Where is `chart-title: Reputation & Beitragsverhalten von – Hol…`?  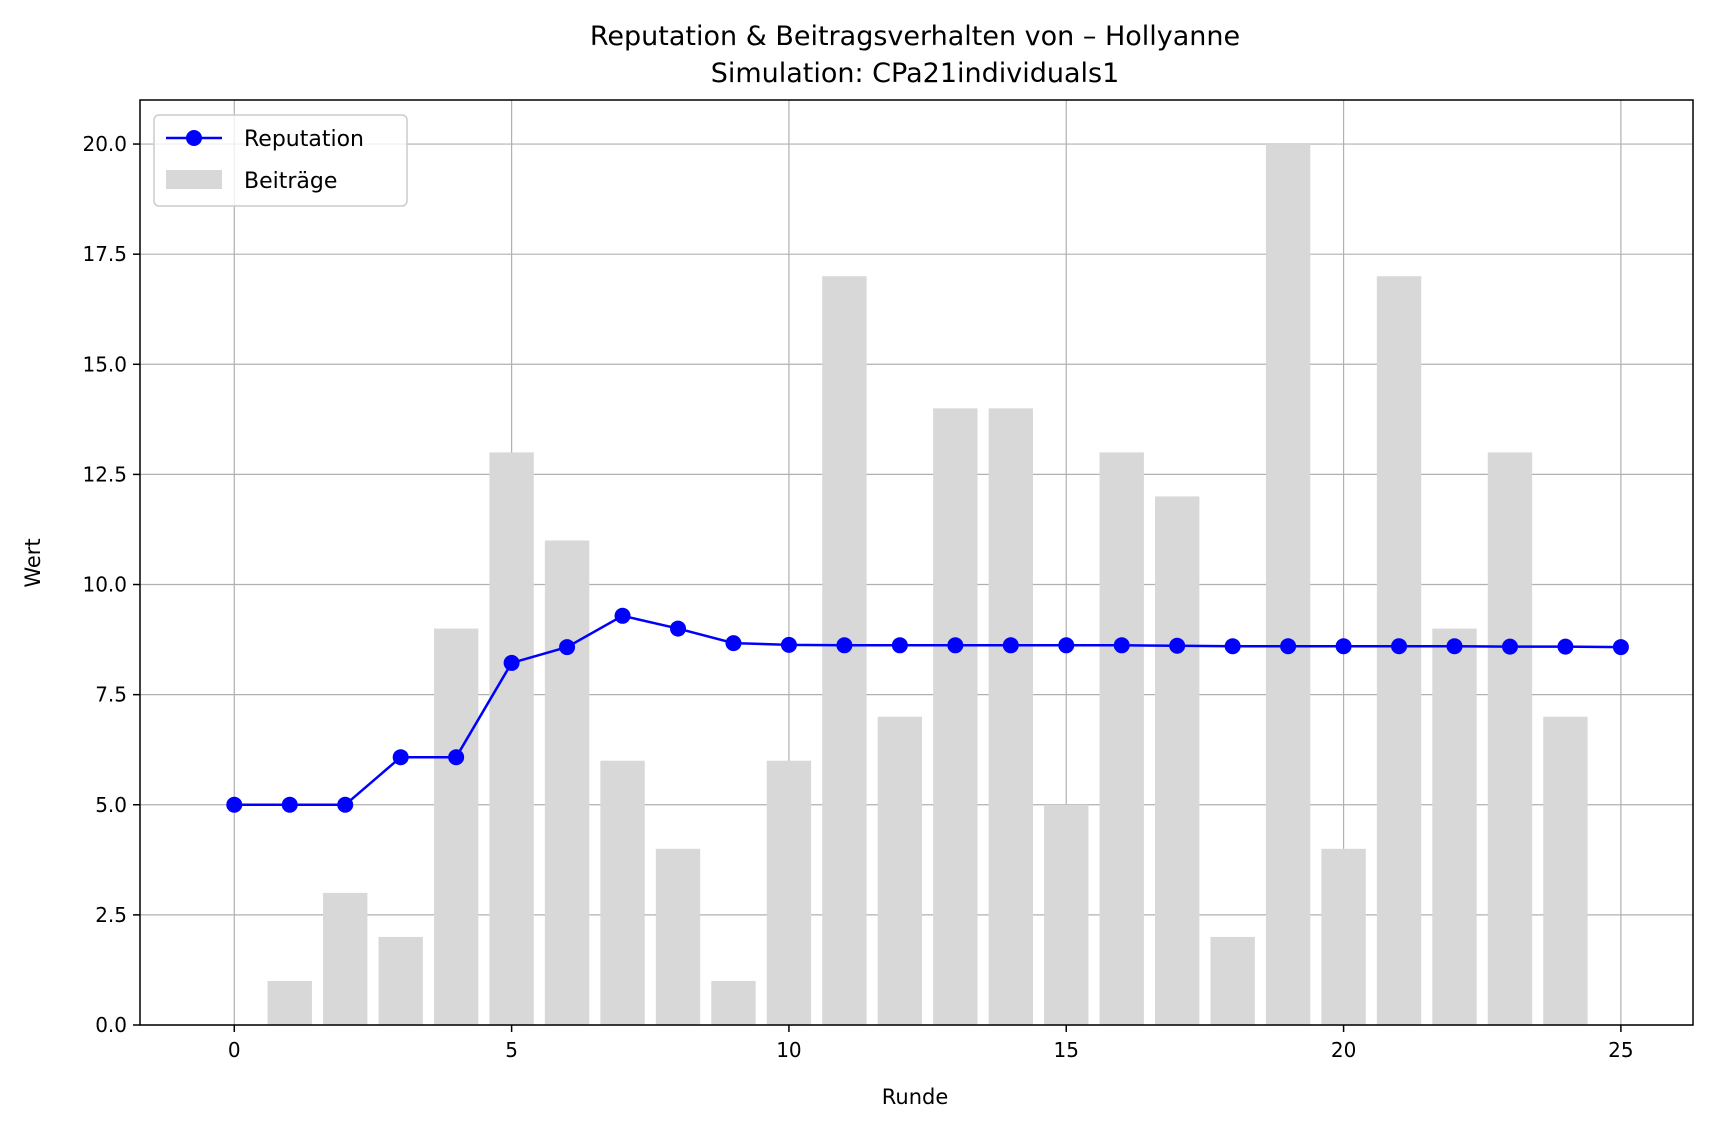 chart-title: Reputation & Beitragsverhalten von – Hol… is located at coordinates (915, 36).